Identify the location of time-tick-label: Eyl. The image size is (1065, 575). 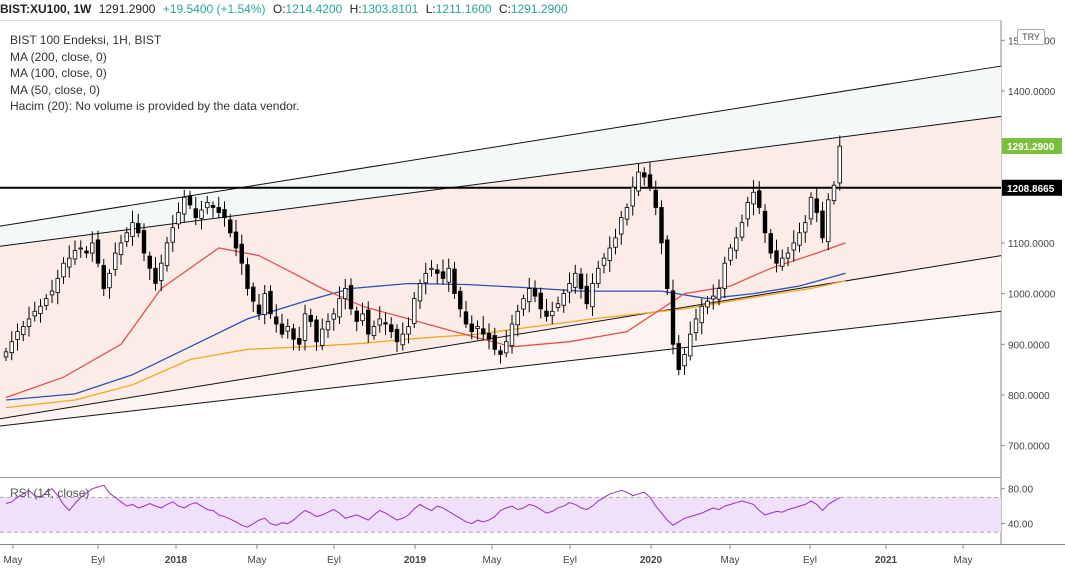
(810, 560).